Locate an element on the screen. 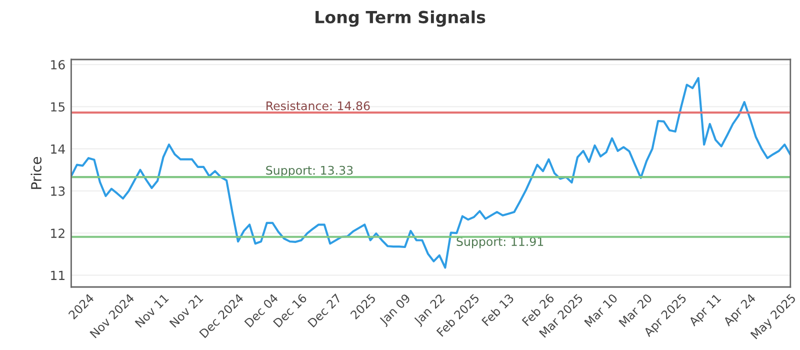  x-tick-label: Apr 24 is located at coordinates (740, 310).